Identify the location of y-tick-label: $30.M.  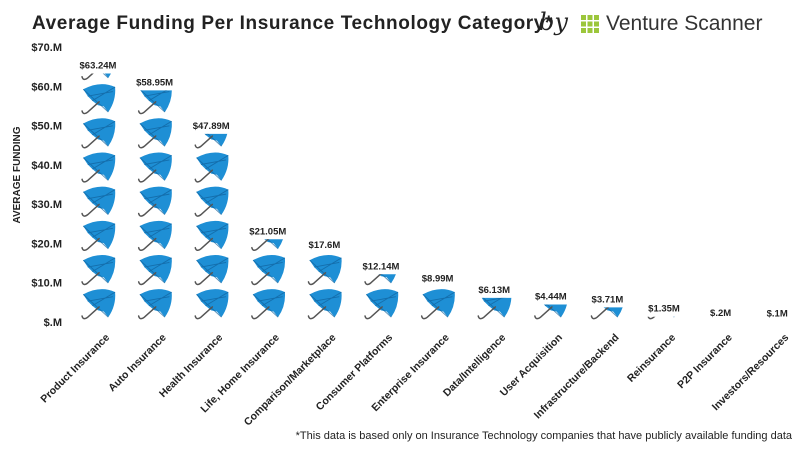
(46, 205).